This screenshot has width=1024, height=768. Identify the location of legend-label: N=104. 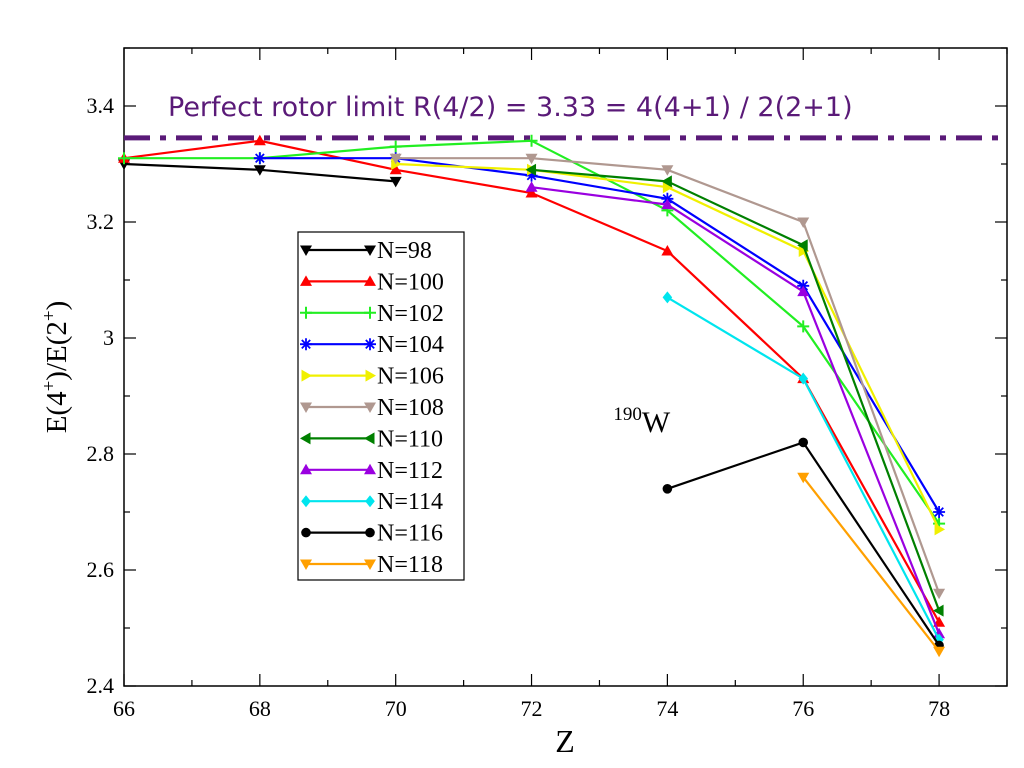
(410, 345).